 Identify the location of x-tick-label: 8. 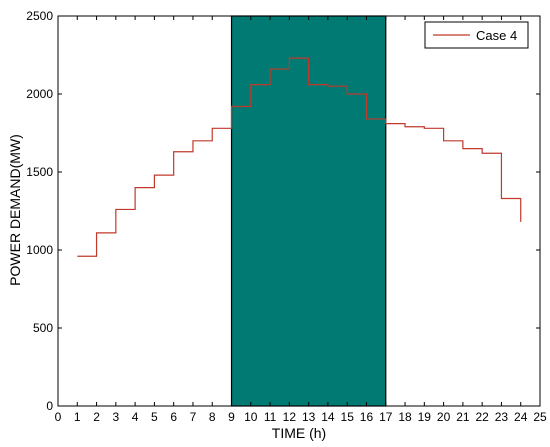
(212, 417).